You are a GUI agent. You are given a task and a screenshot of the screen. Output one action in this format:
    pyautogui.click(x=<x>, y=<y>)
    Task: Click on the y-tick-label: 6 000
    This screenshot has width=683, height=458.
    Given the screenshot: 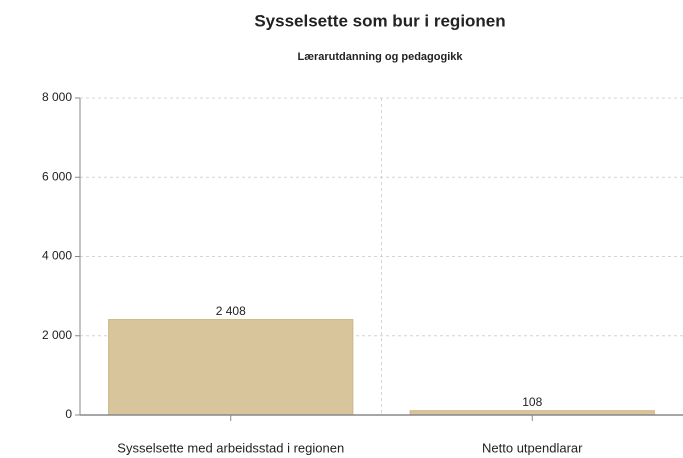 What is the action you would take?
    pyautogui.click(x=57, y=176)
    